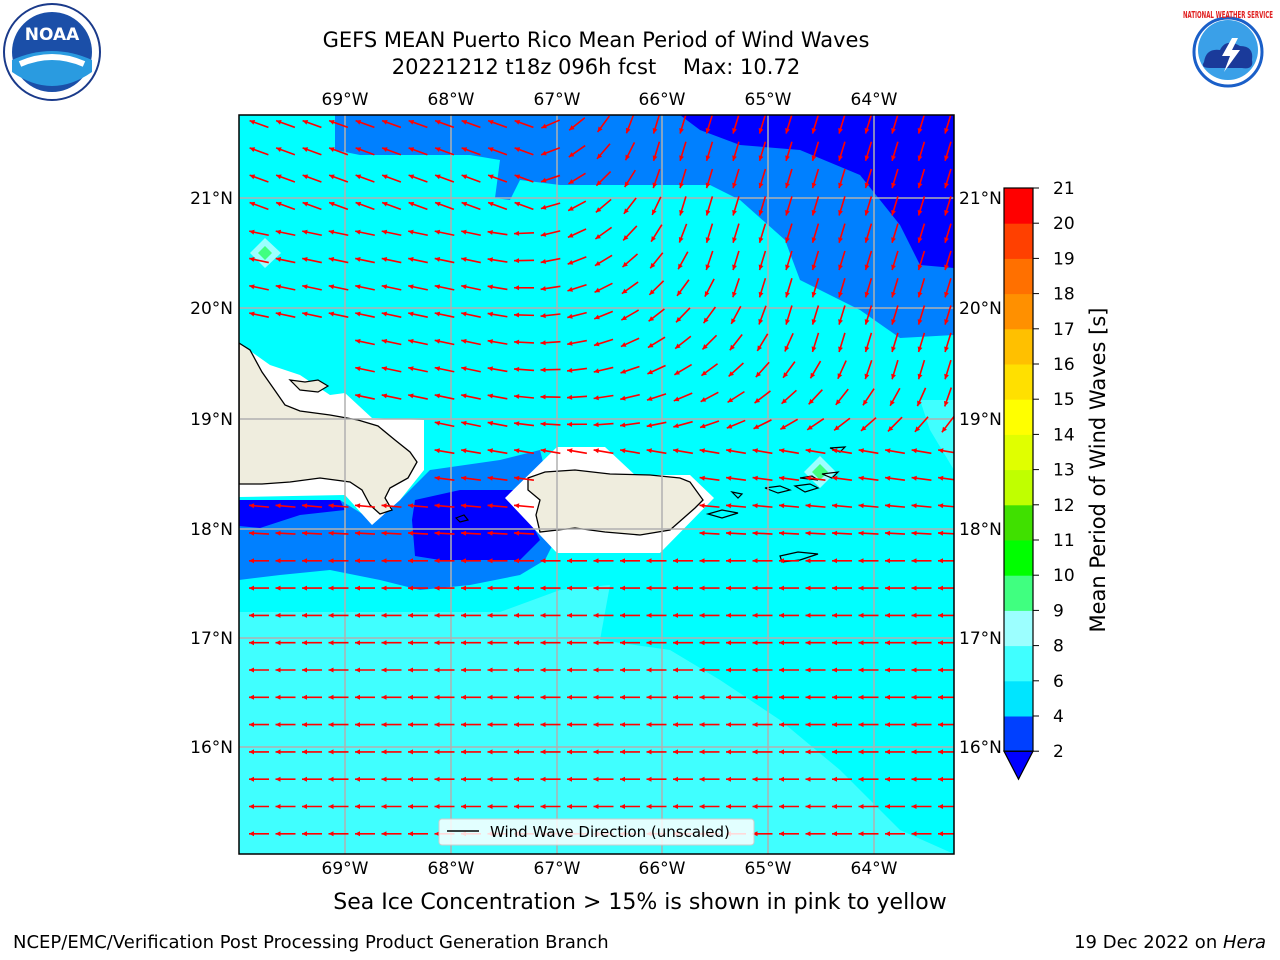 This screenshot has height=960, width=1280. Describe the element at coordinates (309, 386) in the screenshot. I see `land-tortuga` at that location.